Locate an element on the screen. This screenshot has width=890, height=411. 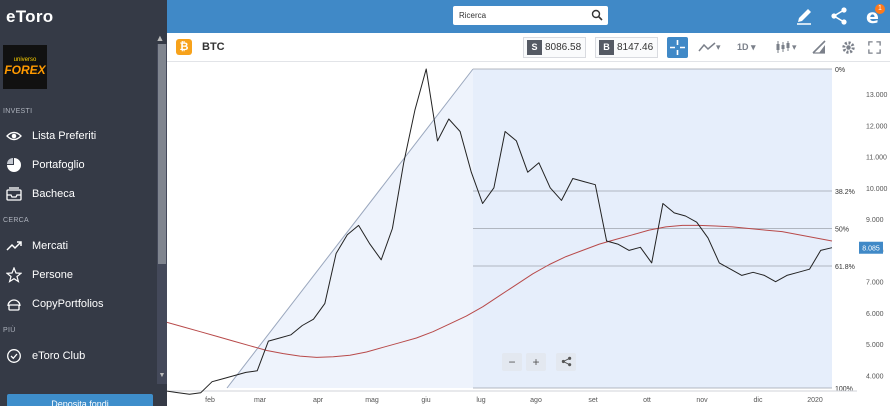
sell-price: 8086.58 is located at coordinates (563, 47).